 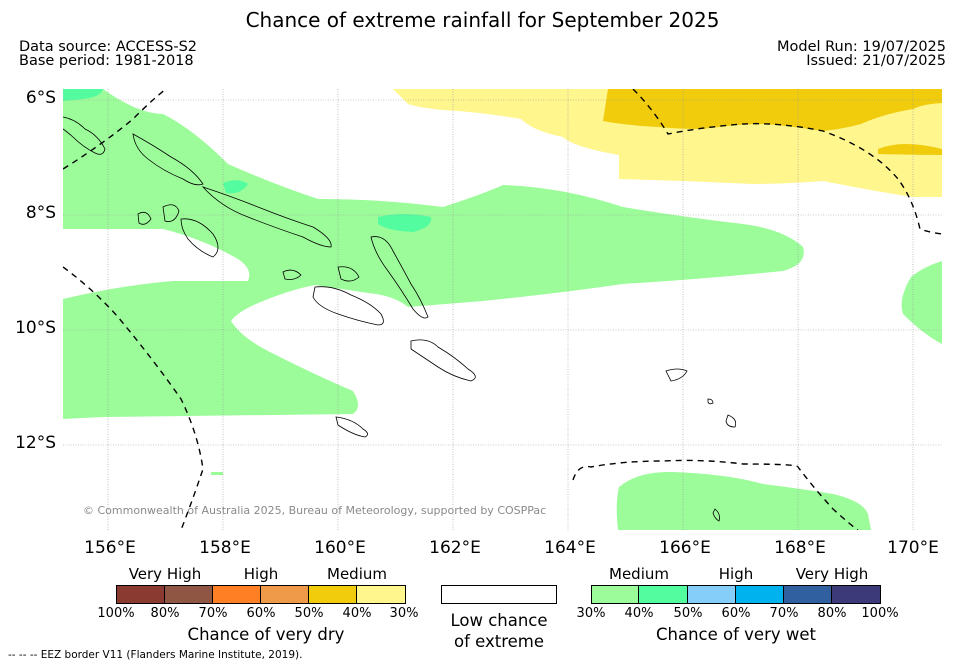 What do you see at coordinates (199, 238) in the screenshot?
I see `kolombangara-island` at bounding box center [199, 238].